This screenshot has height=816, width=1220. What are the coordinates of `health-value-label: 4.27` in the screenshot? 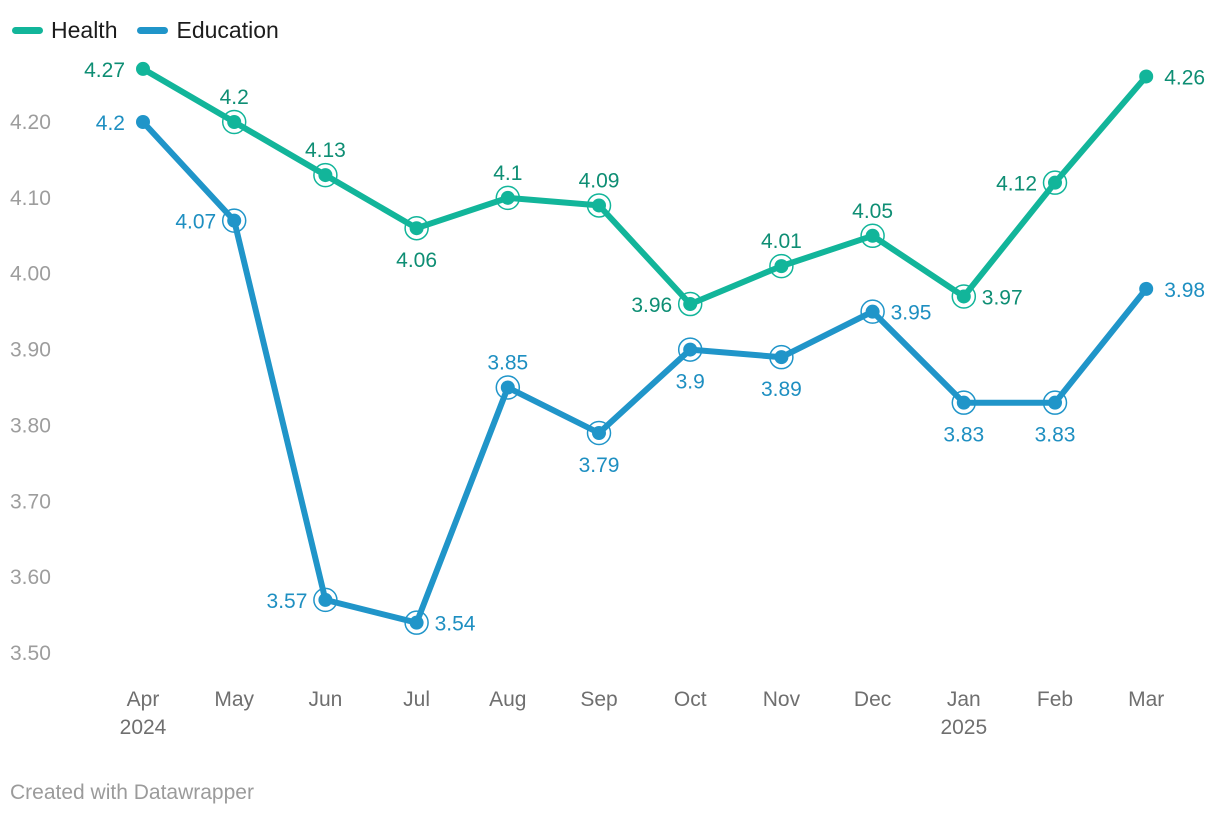 It's located at (104, 70).